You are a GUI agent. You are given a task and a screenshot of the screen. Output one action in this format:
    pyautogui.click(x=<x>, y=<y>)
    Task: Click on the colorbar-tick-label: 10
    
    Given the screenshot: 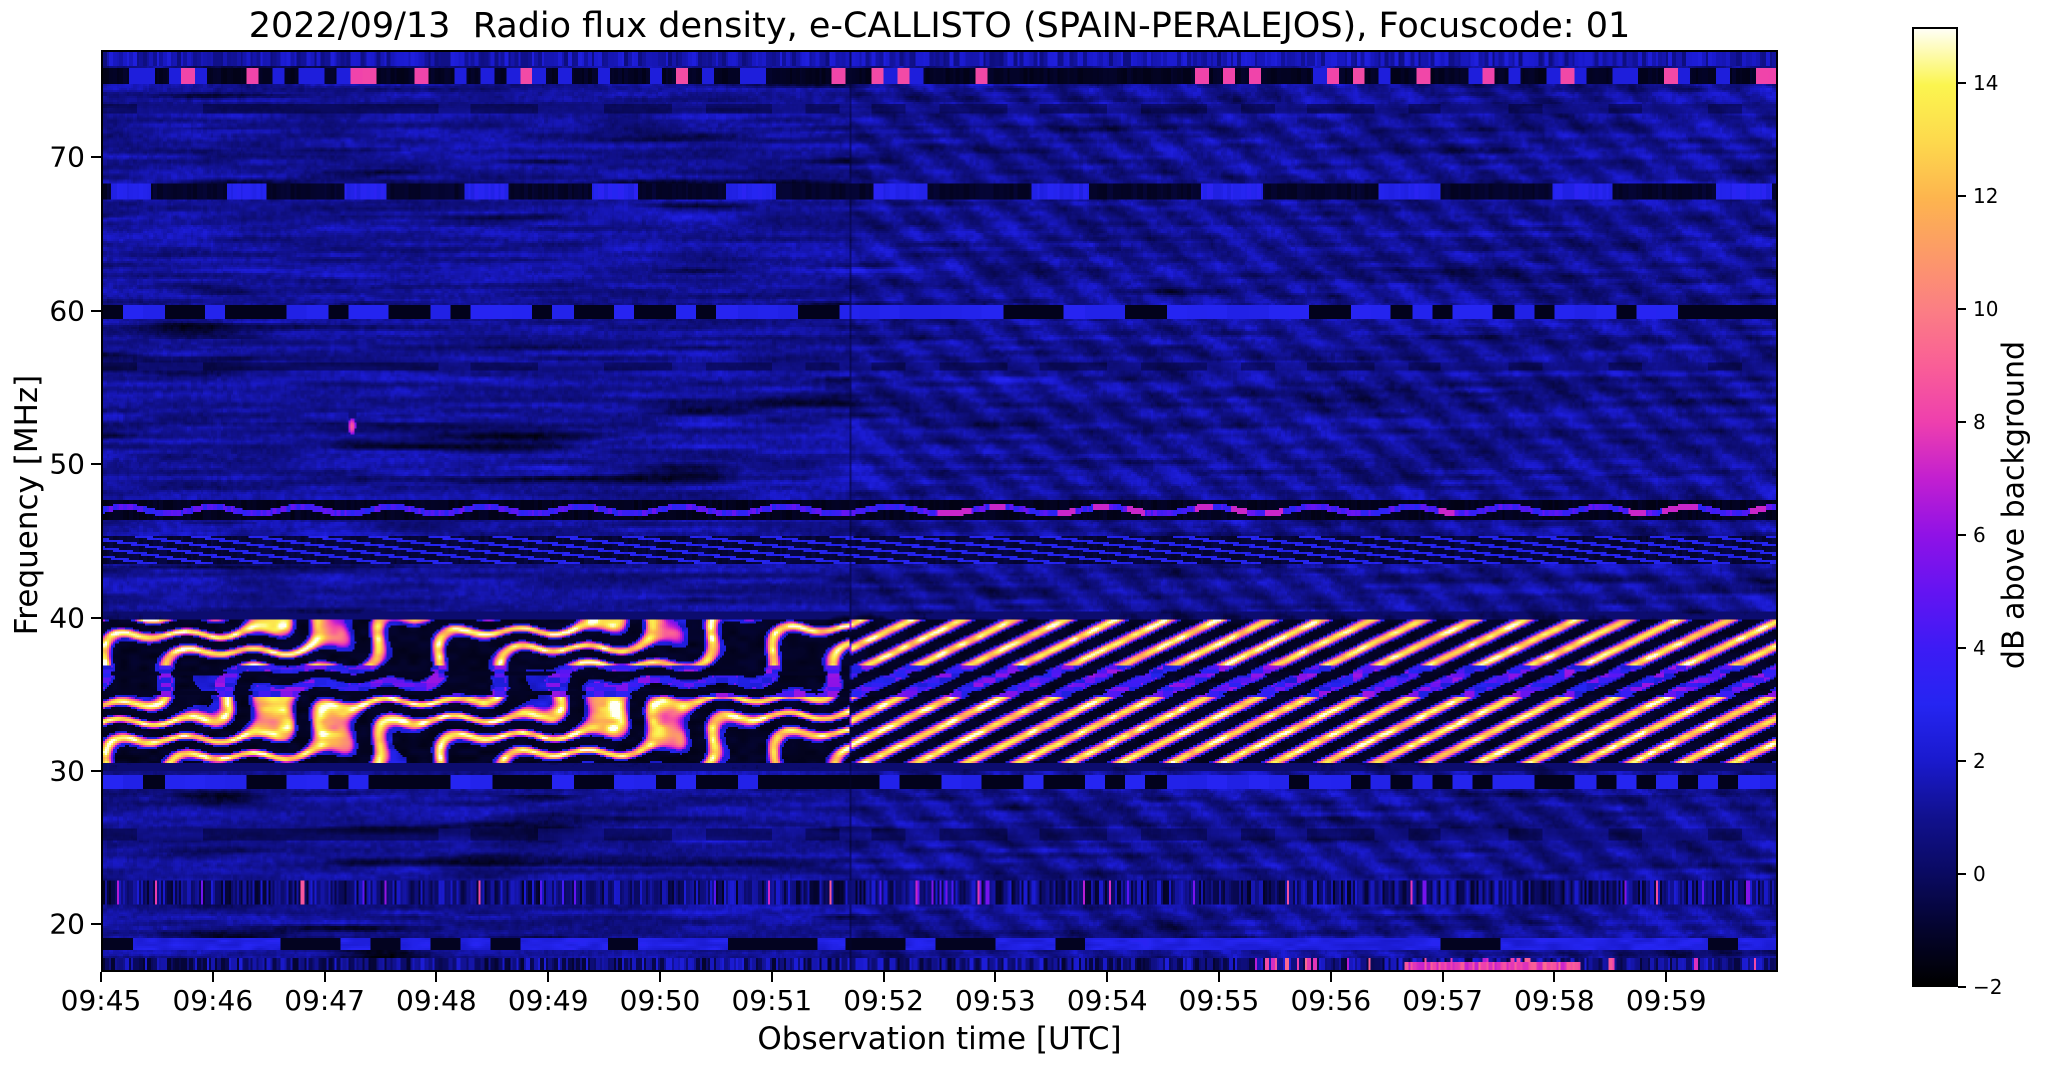 What is the action you would take?
    pyautogui.click(x=1986, y=309)
    